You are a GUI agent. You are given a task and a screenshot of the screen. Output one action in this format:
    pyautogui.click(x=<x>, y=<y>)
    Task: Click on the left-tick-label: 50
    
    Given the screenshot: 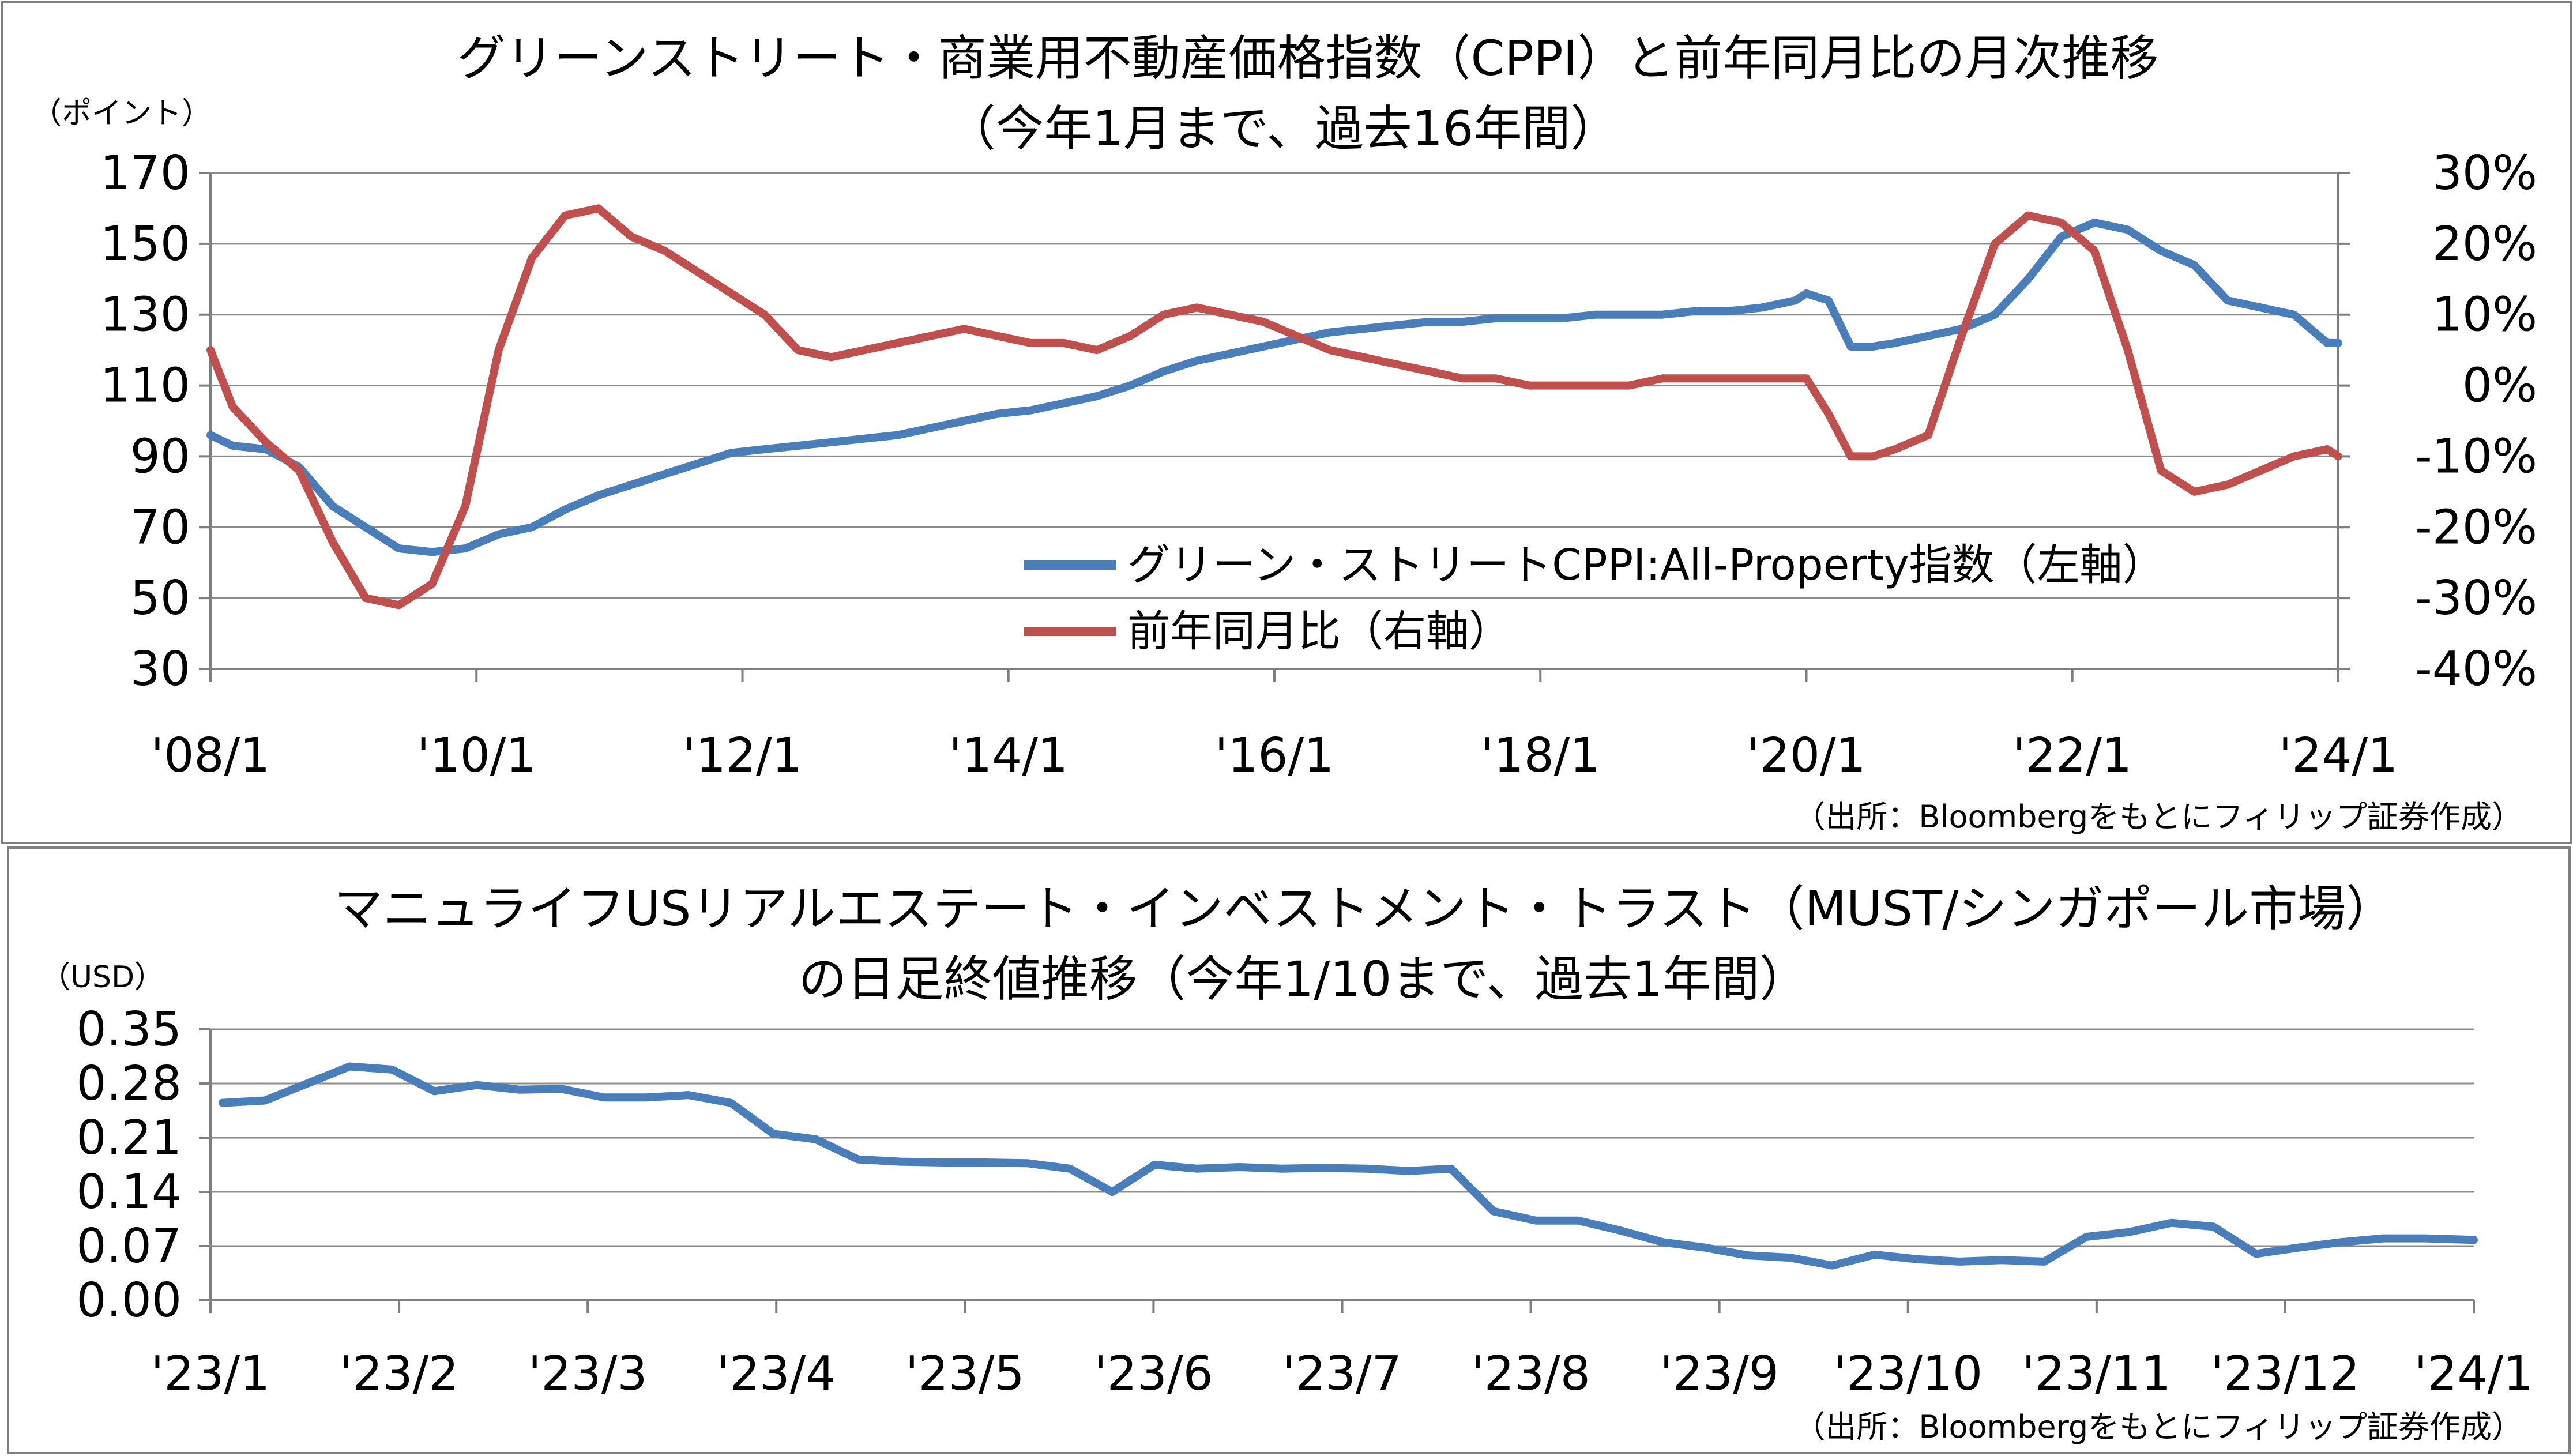 What is the action you would take?
    pyautogui.click(x=160, y=598)
    